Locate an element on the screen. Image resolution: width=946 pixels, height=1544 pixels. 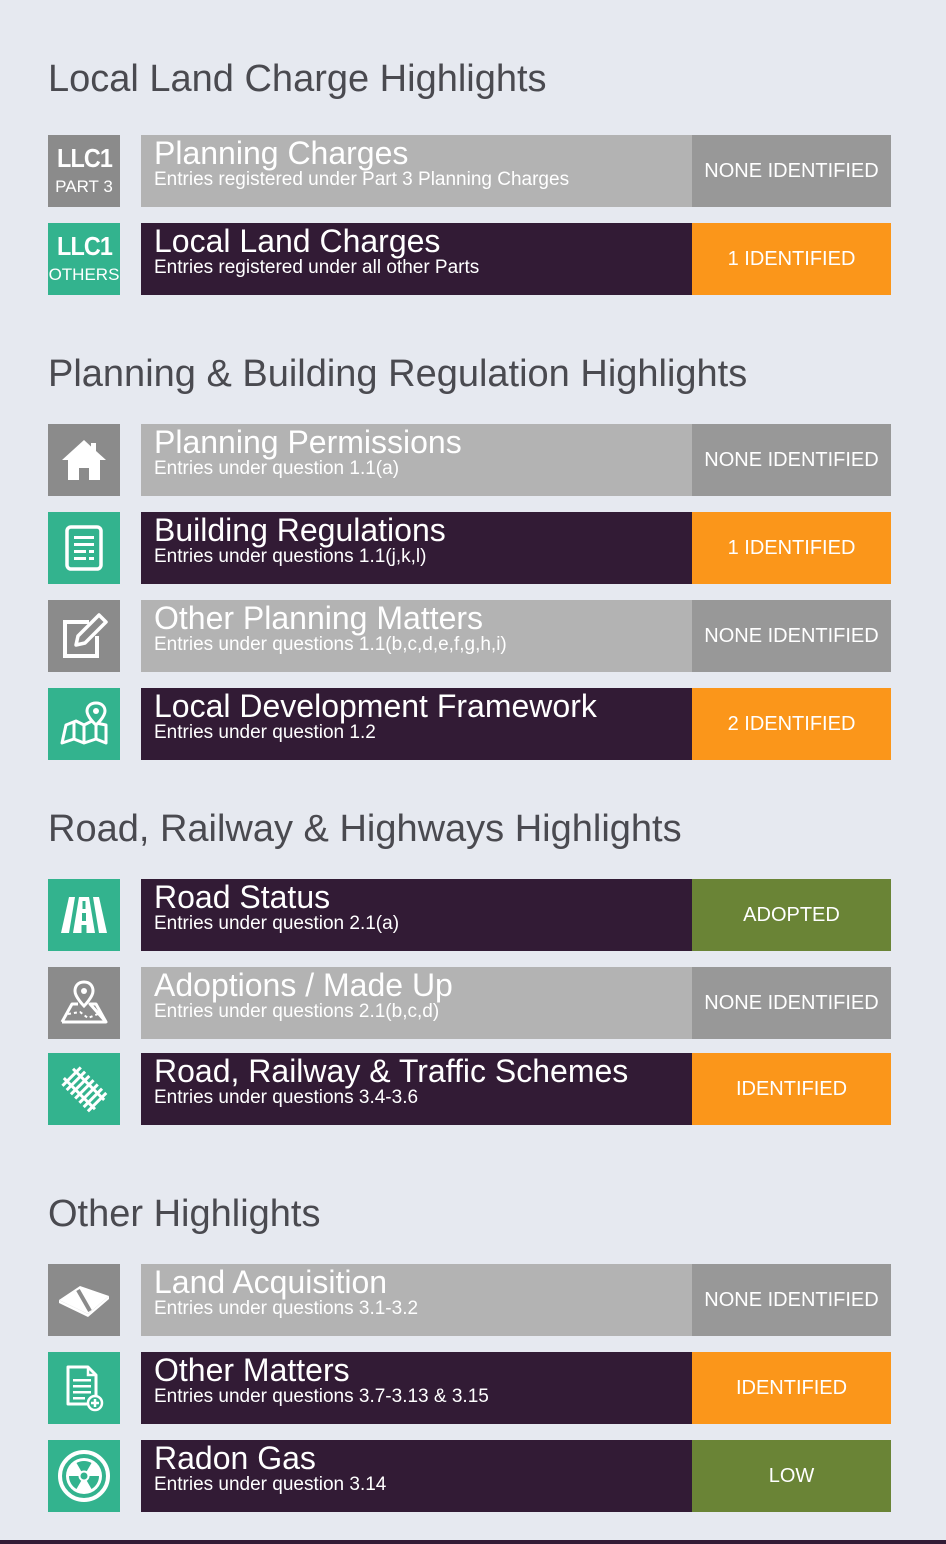
edit-icon is located at coordinates (84, 636).